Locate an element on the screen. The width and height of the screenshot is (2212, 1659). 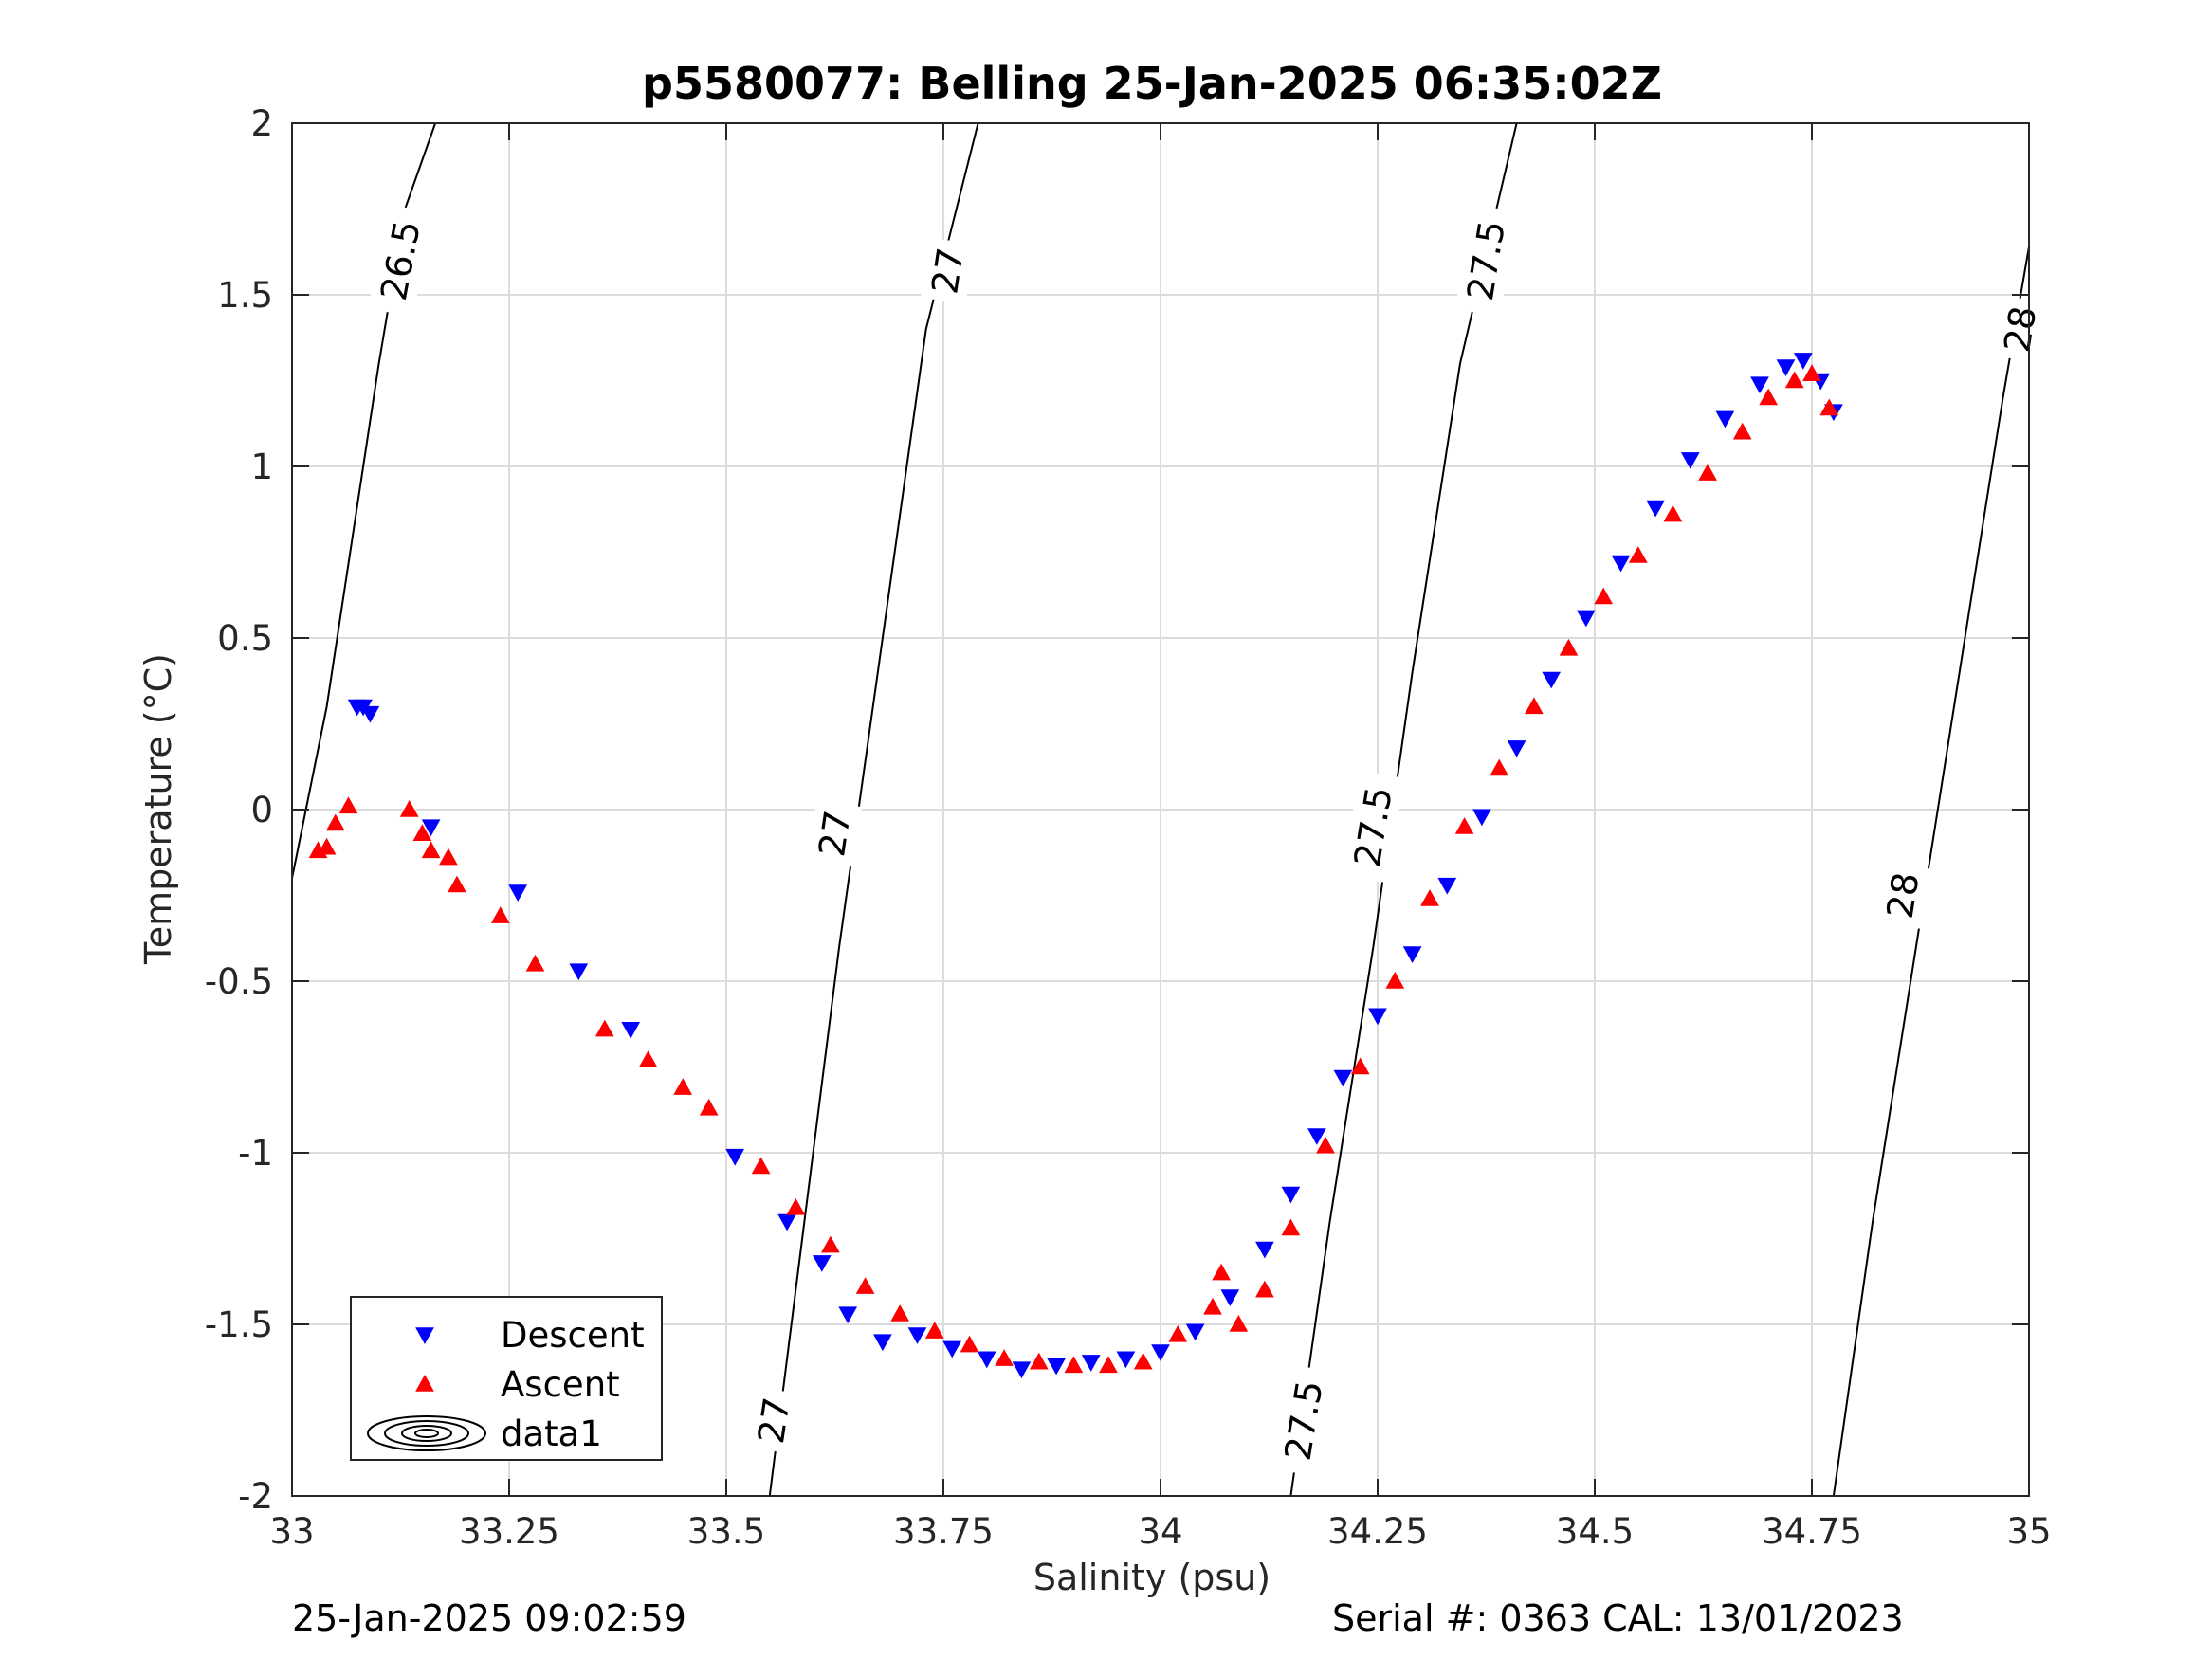
y-tick-label: -1 is located at coordinates (255, 1153).